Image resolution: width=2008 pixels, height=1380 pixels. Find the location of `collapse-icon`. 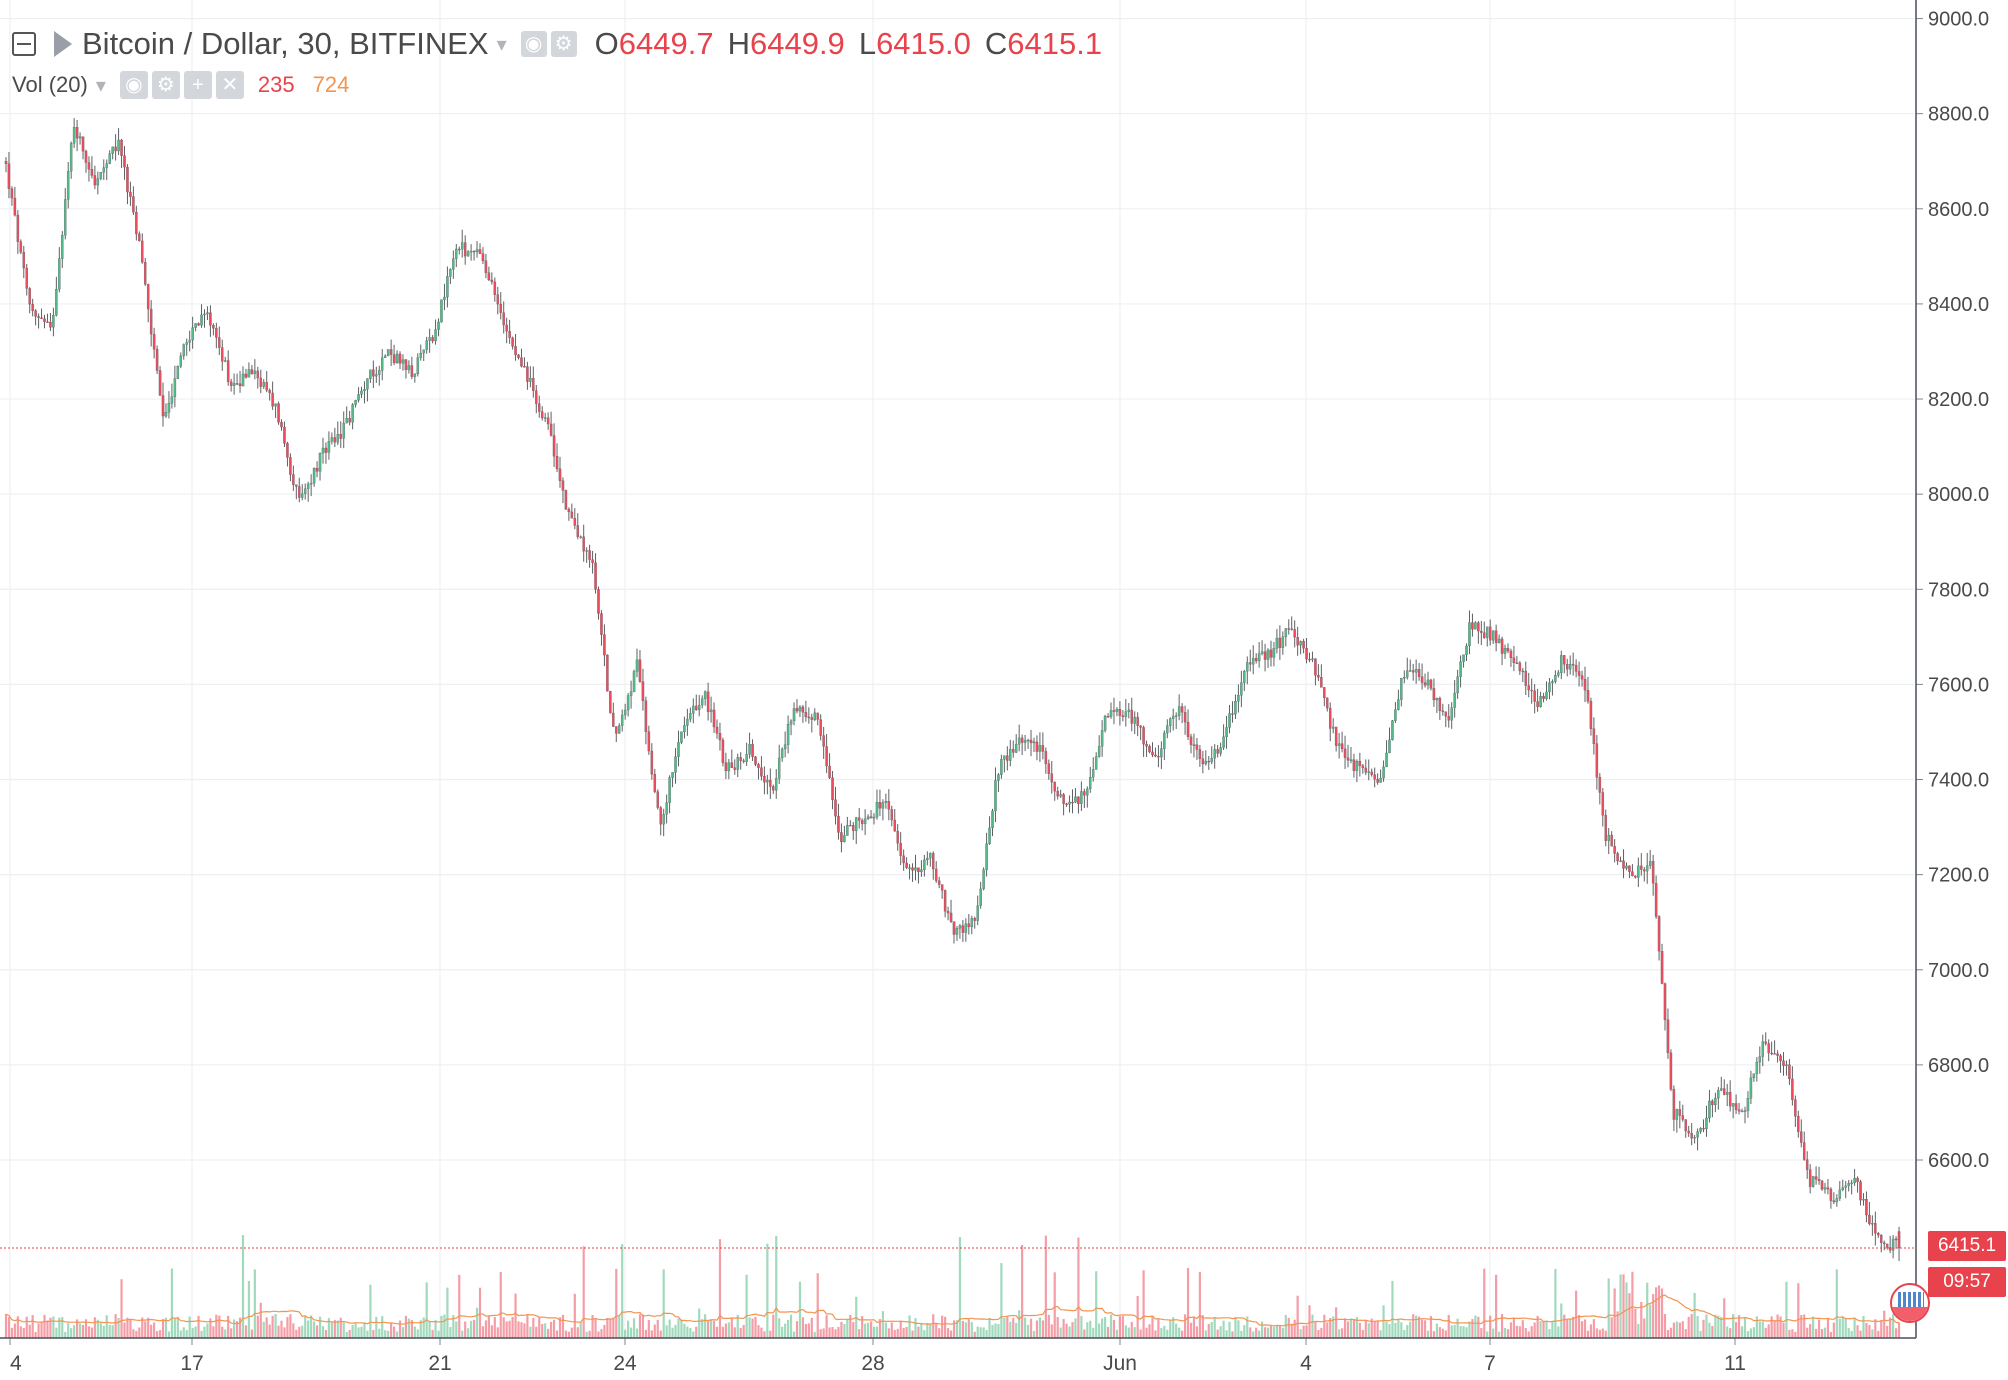

collapse-icon is located at coordinates (24, 44).